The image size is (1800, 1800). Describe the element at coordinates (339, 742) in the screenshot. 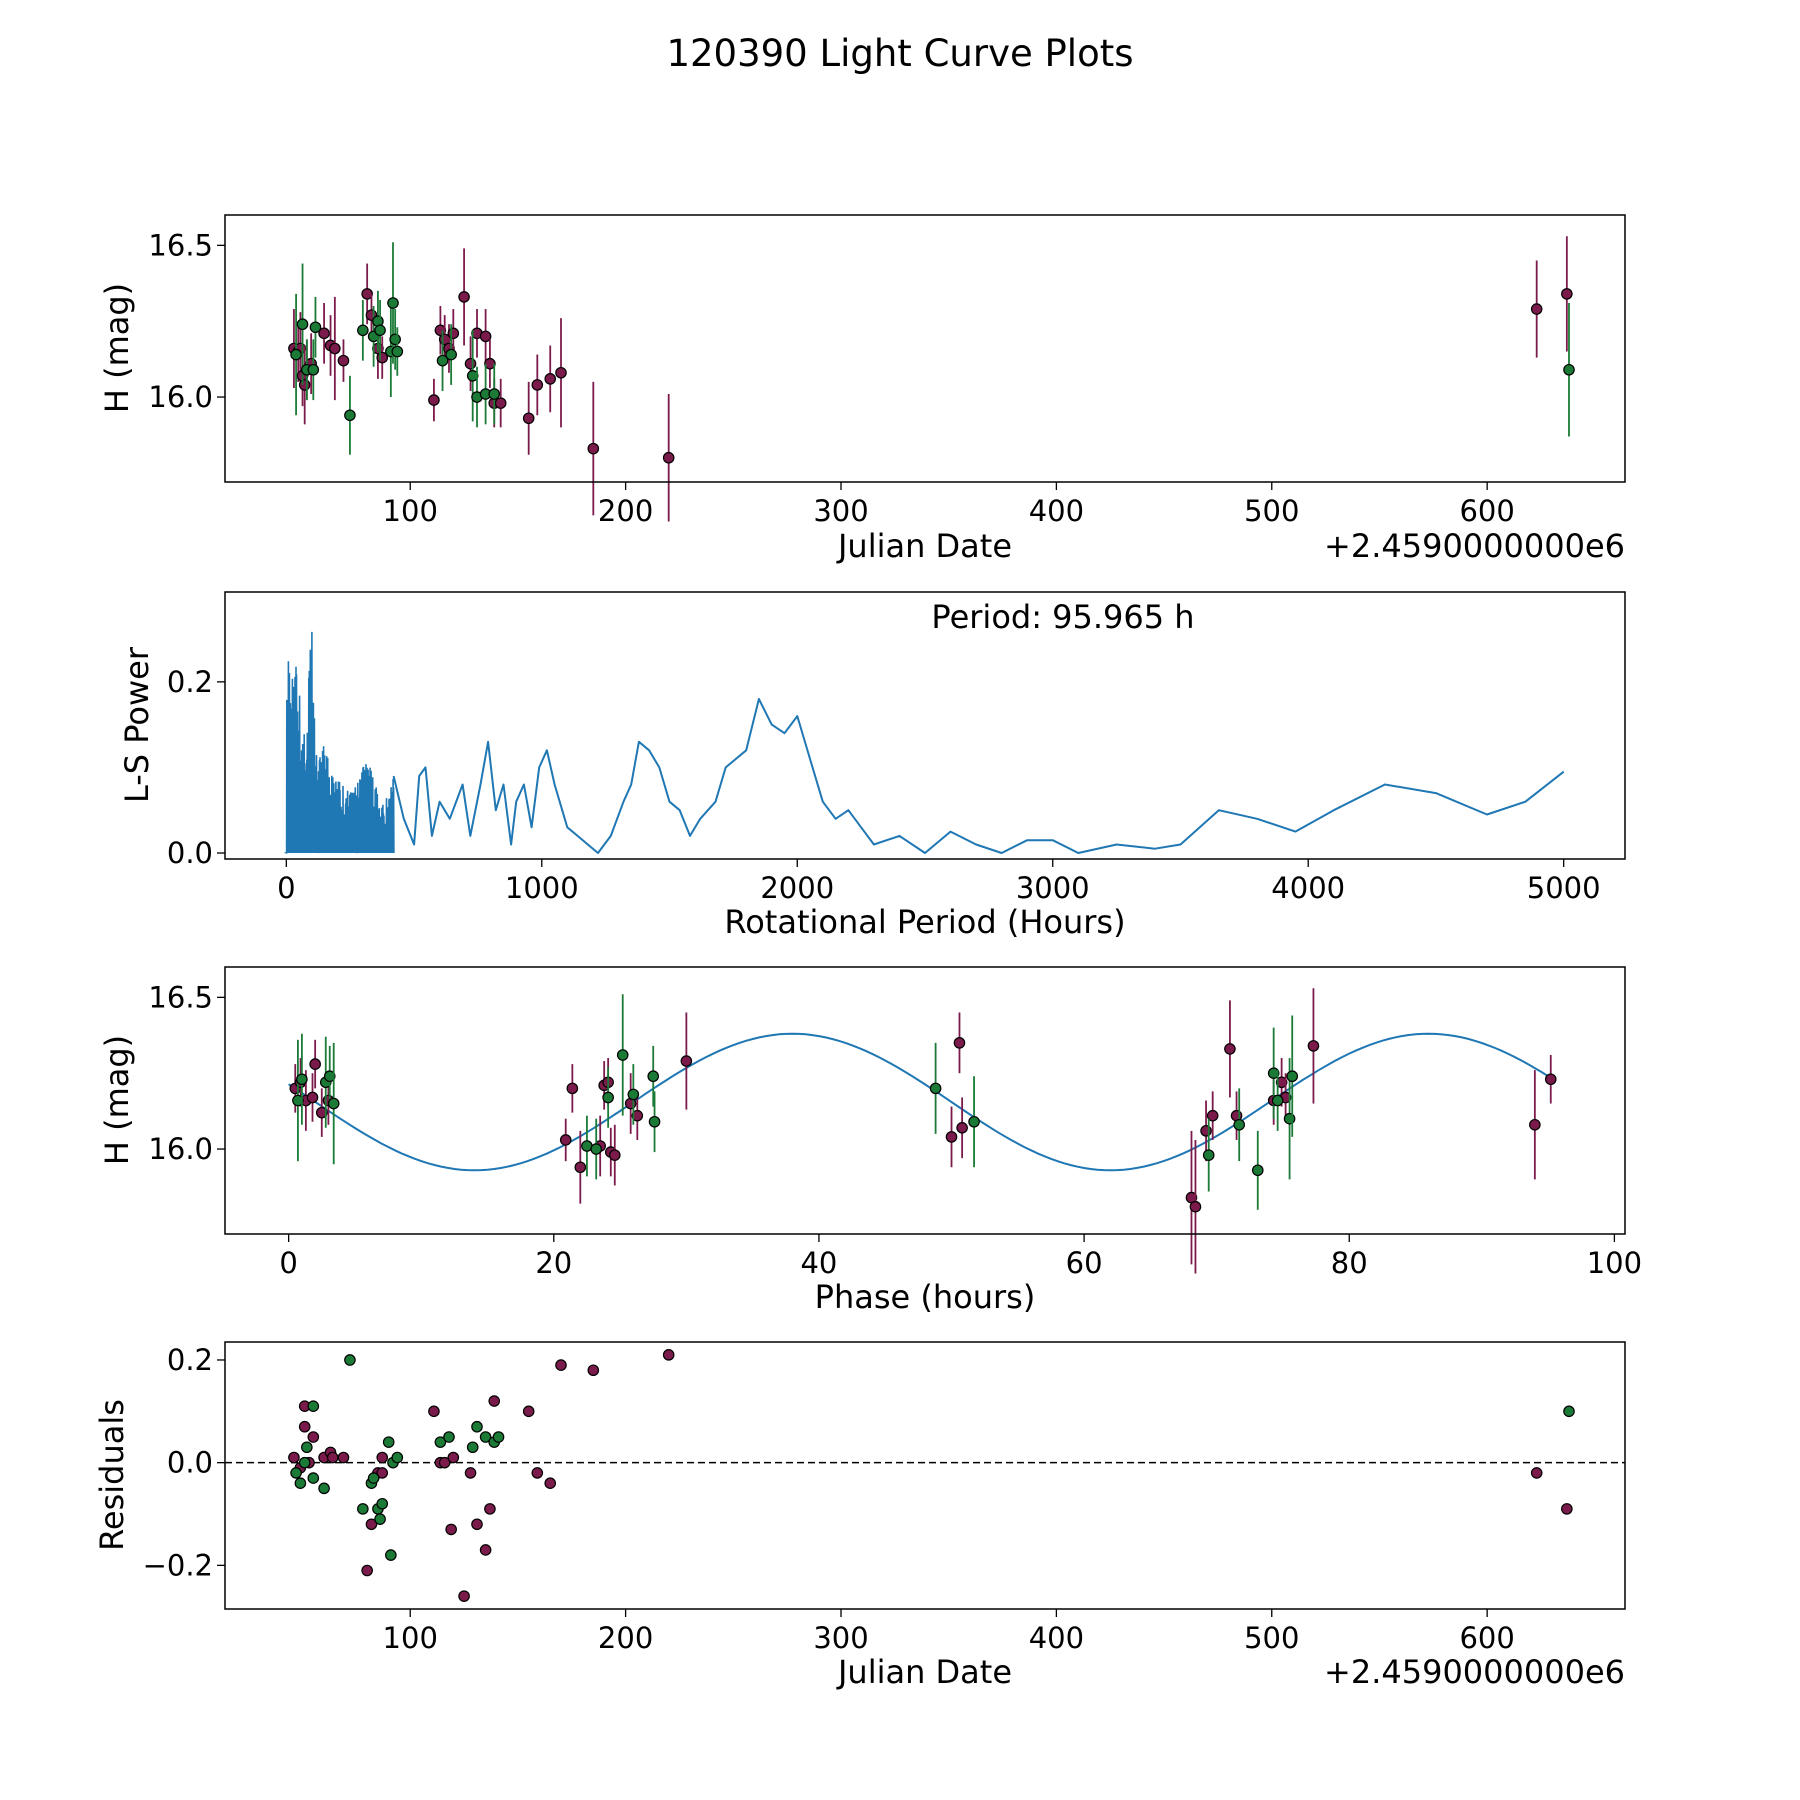

I see `periodogram-dense-region` at that location.